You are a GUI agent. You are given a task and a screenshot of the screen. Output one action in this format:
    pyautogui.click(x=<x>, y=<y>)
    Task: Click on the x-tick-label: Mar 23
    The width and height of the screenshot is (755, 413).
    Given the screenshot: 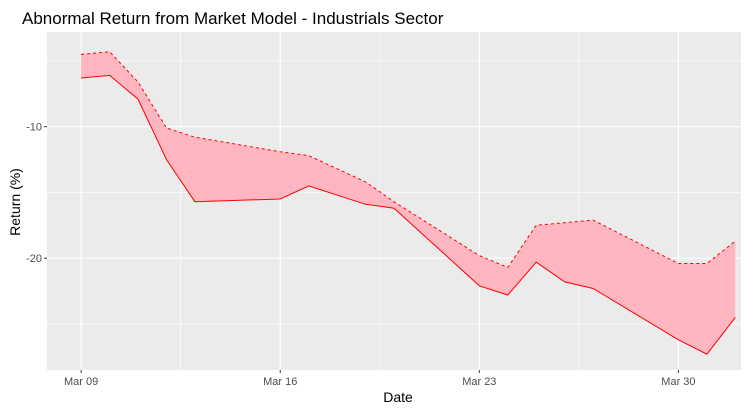 What is the action you would take?
    pyautogui.click(x=479, y=382)
    